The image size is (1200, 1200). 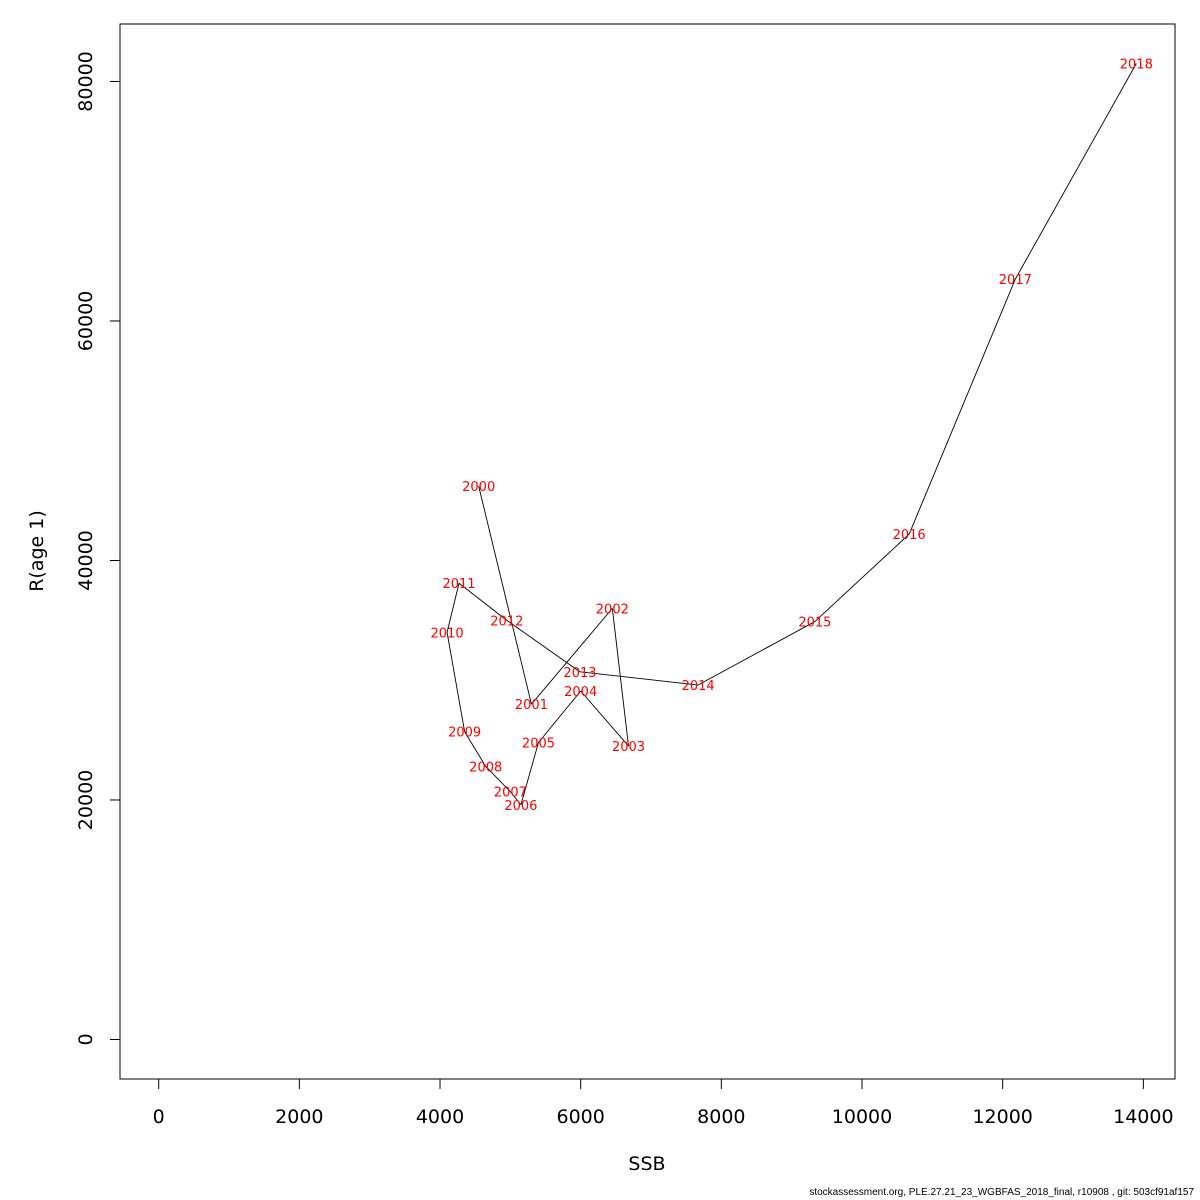 I want to click on x-tick-label: 8000, so click(x=721, y=1117).